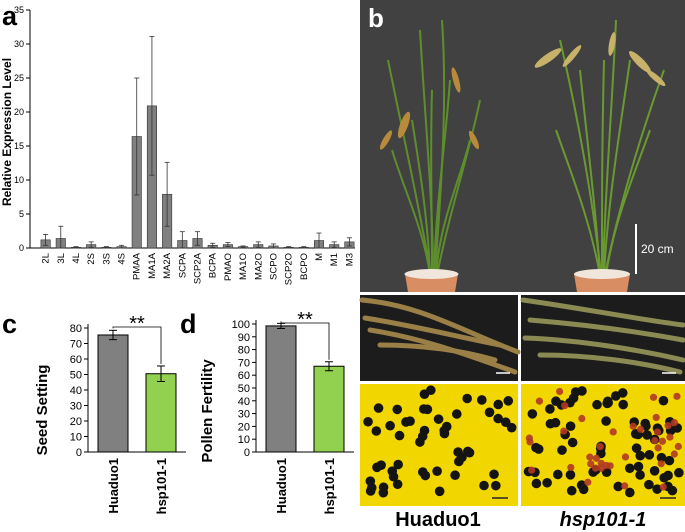  Describe the element at coordinates (76, 422) in the screenshot. I see `panel-c-y-tick-label: 20` at that location.